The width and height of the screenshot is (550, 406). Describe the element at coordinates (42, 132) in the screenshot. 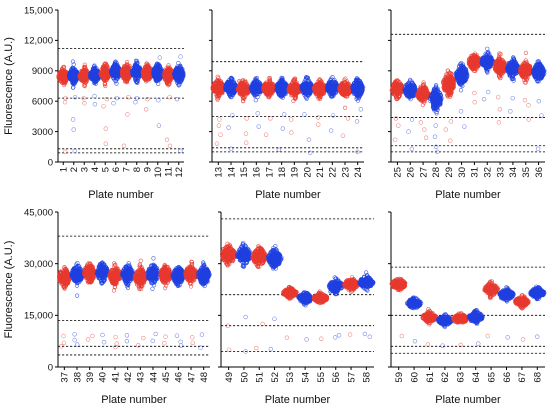

I see `y-tick-label: 3000` at that location.